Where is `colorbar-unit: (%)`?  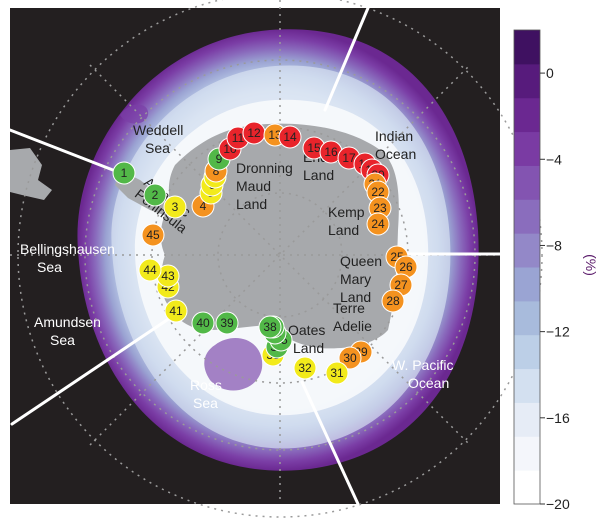 colorbar-unit: (%) is located at coordinates (591, 265).